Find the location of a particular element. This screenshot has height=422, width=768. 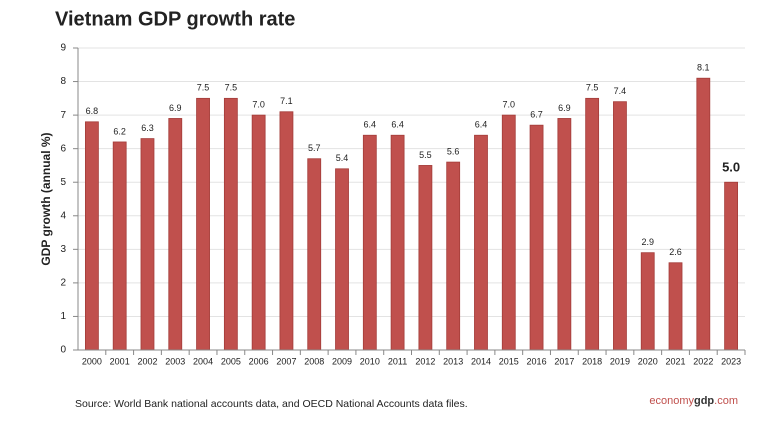

x-tick-label: 2019 is located at coordinates (620, 361).